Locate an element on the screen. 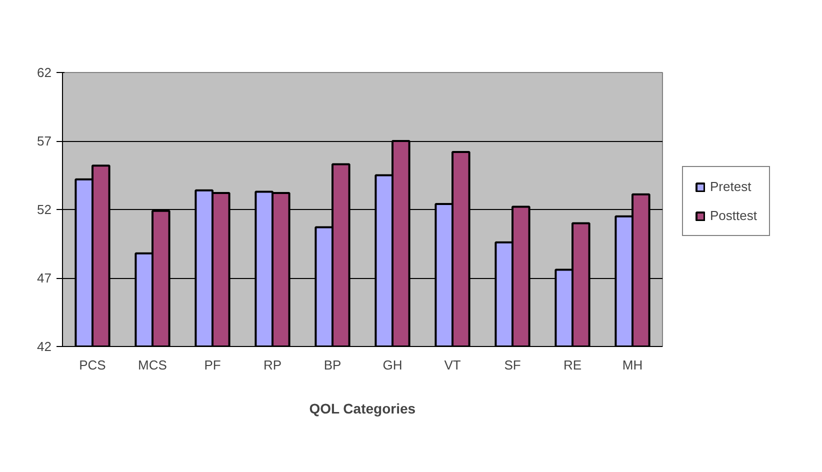 The image size is (822, 472). legend-label: Posttest is located at coordinates (733, 215).